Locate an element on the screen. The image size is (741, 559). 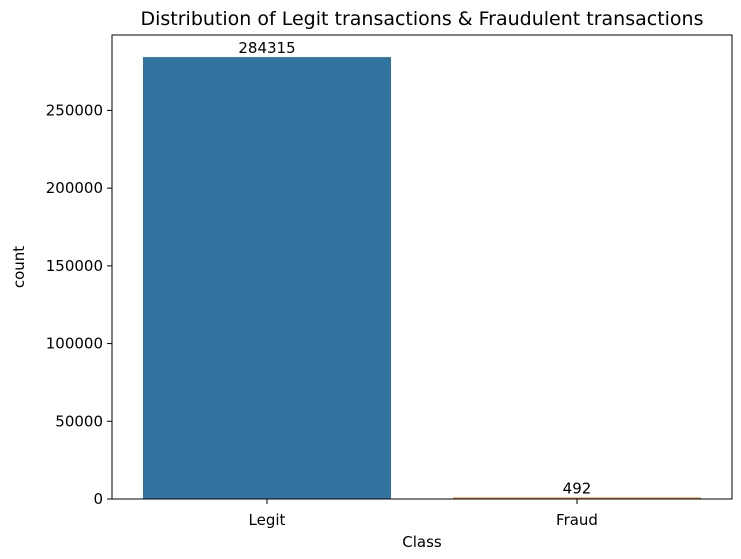
y-tick-label: 0 is located at coordinates (98, 499).